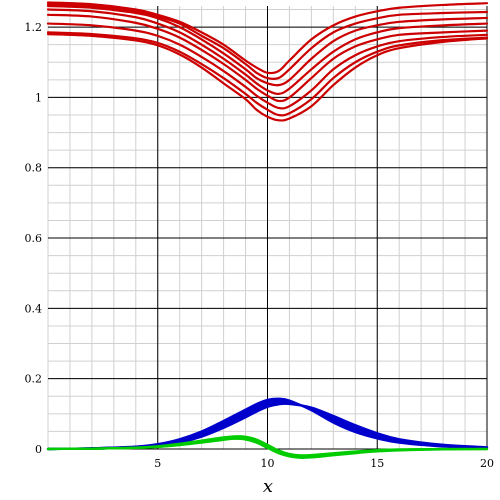 This screenshot has width=500, height=500. I want to click on x-tick-label: 20, so click(487, 463).